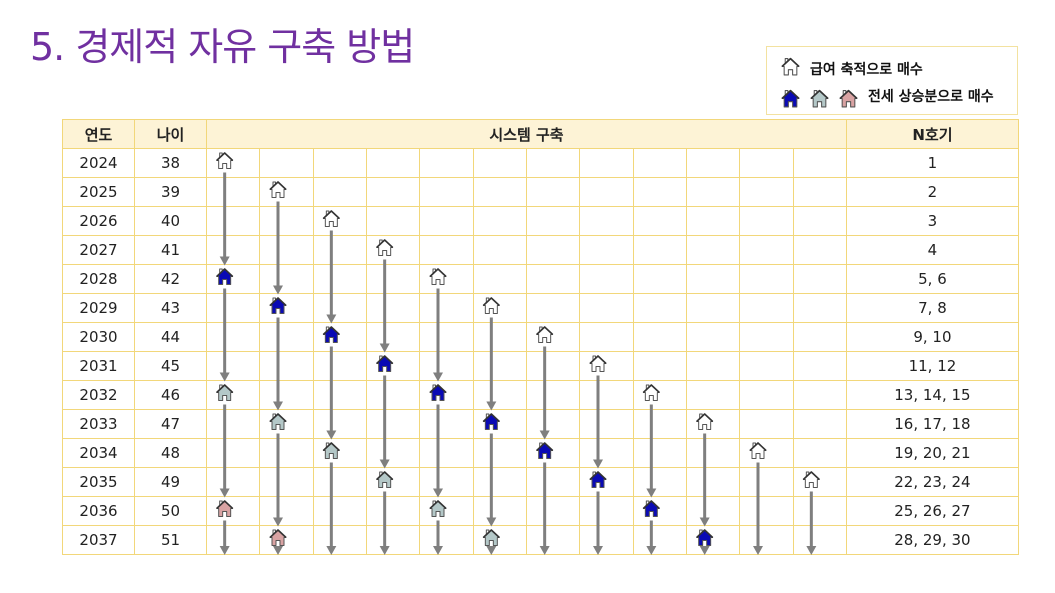 This screenshot has width=1055, height=593. I want to click on n-cell: 5, 6, so click(932, 279).